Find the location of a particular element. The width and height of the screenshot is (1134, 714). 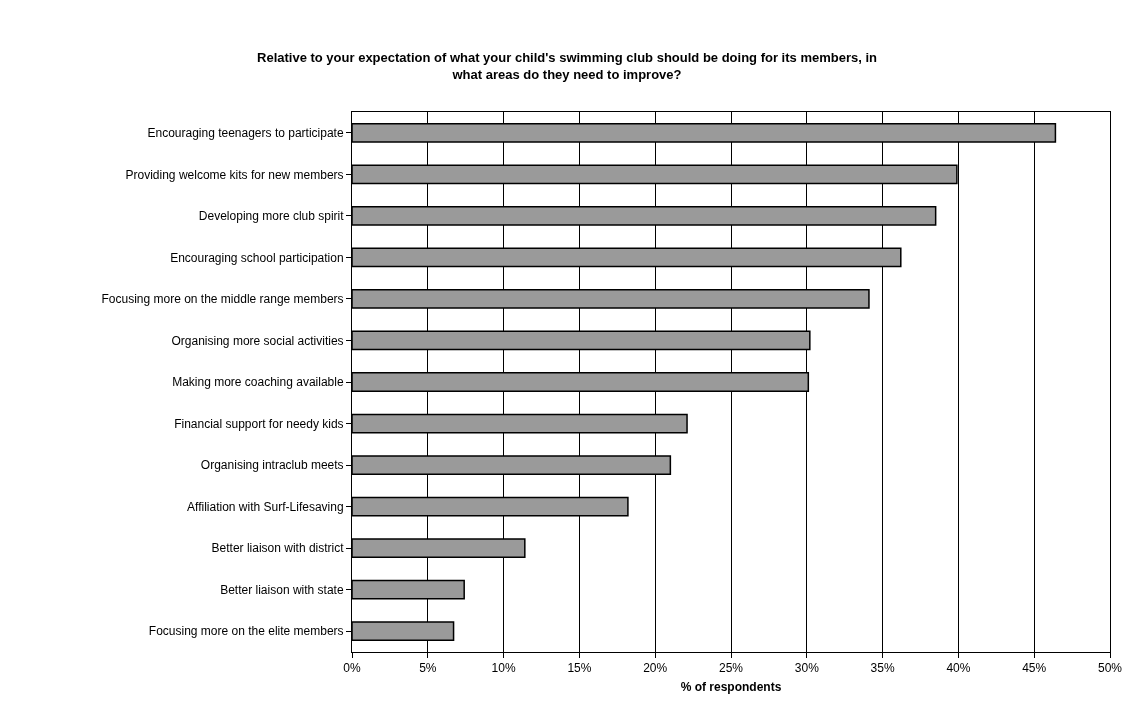

x-tick-label: 40% is located at coordinates (958, 668).